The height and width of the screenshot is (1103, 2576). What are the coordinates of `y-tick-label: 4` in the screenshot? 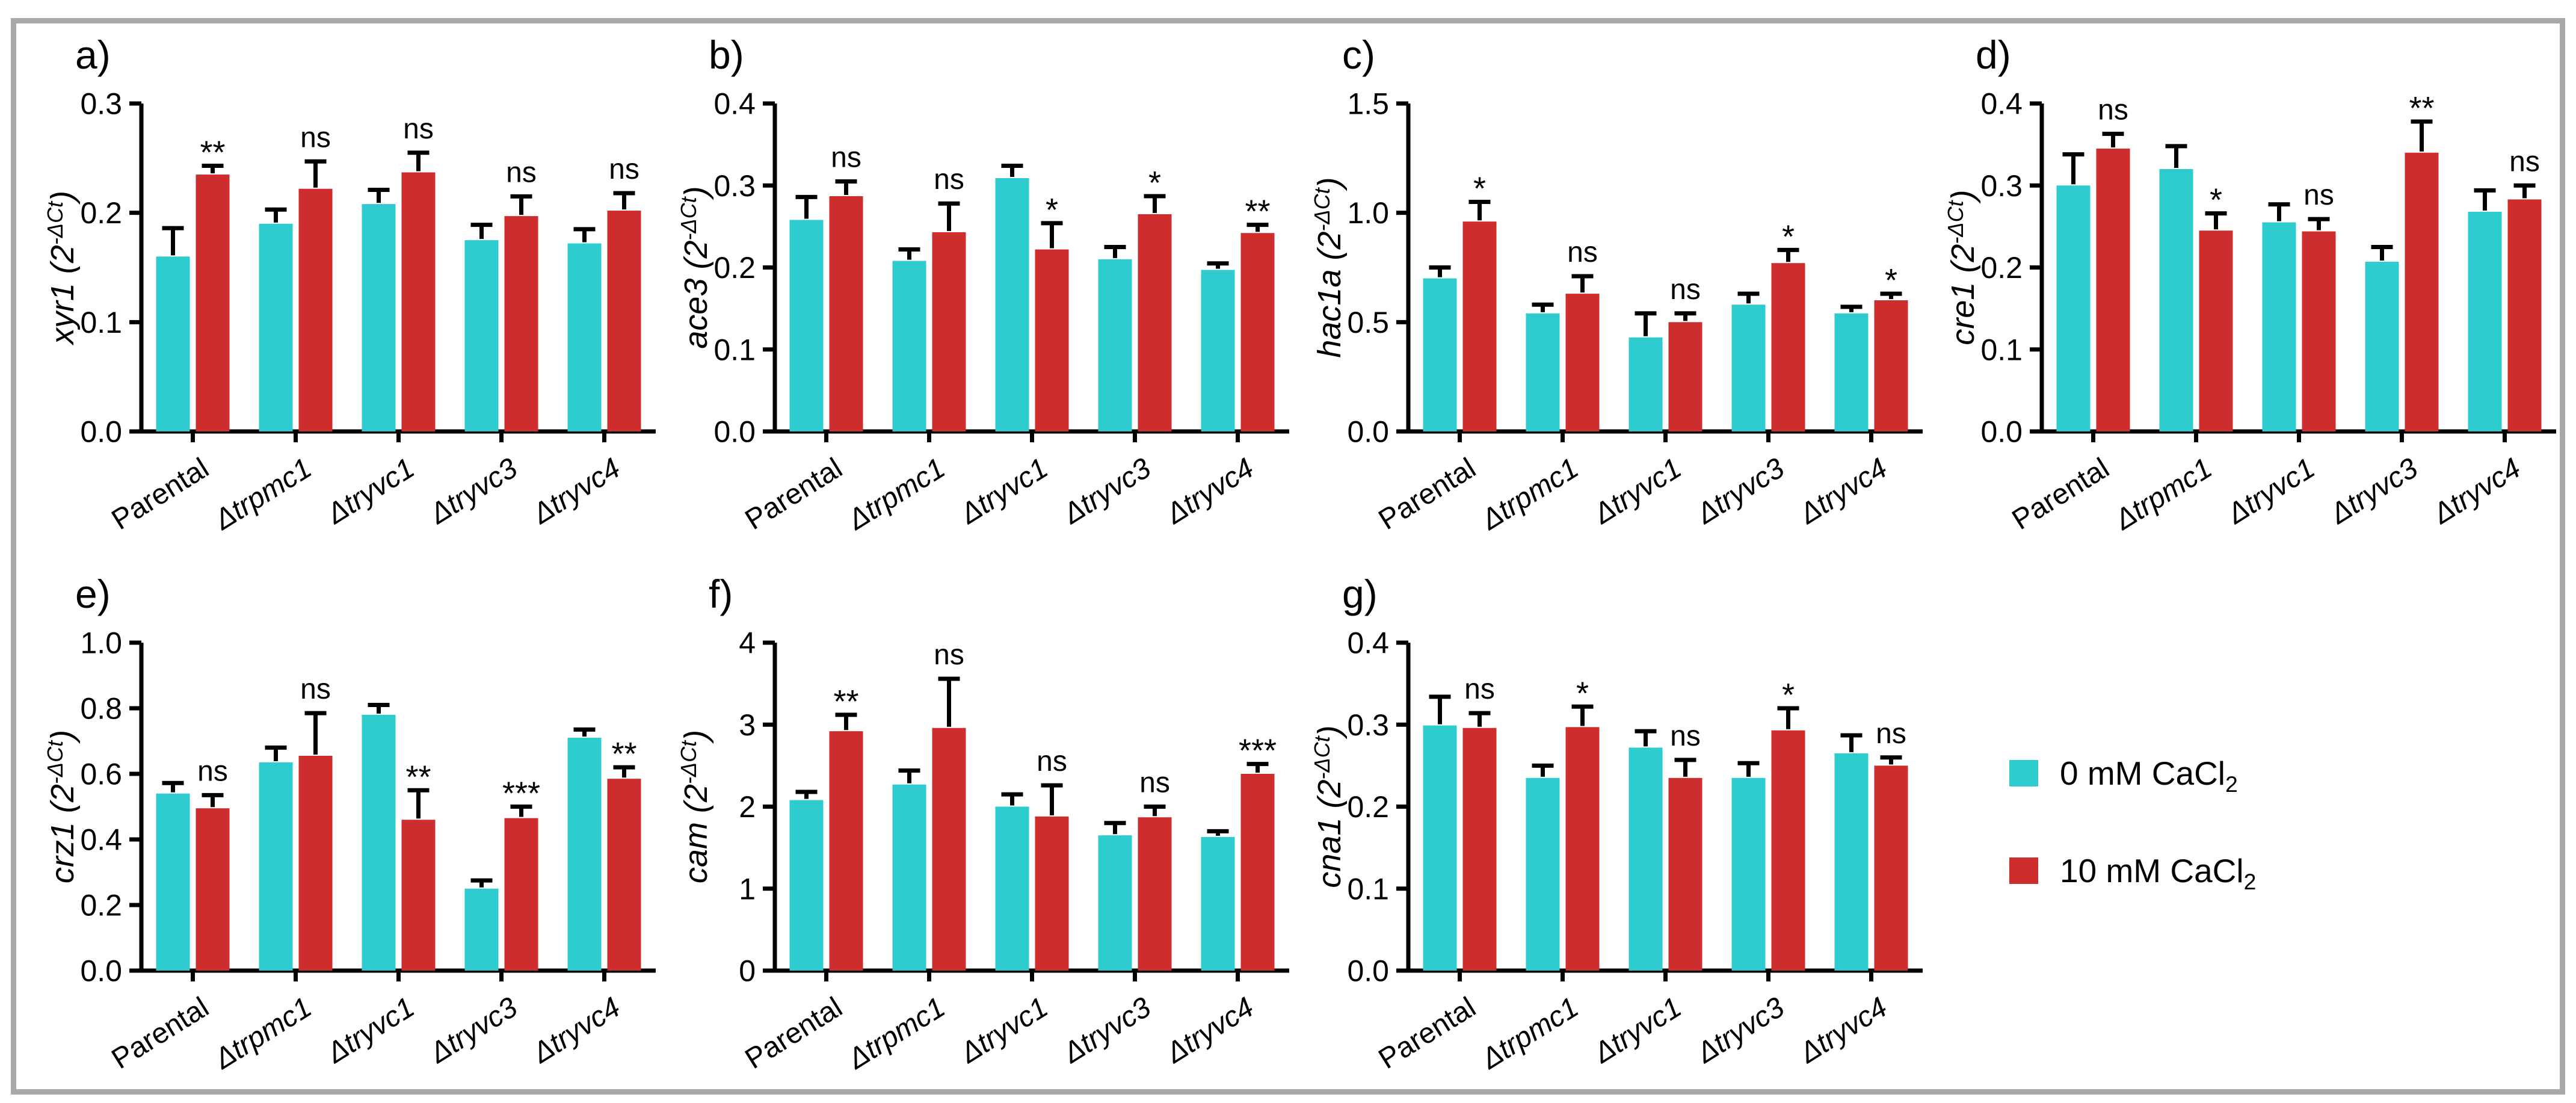 It's located at (747, 643).